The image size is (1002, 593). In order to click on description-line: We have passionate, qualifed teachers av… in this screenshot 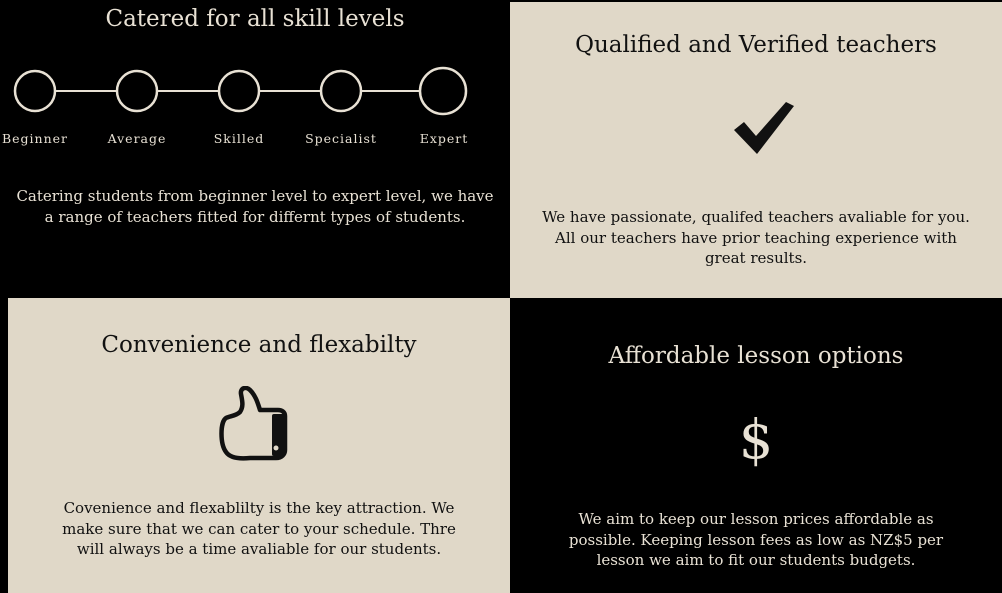, I will do `click(756, 217)`.